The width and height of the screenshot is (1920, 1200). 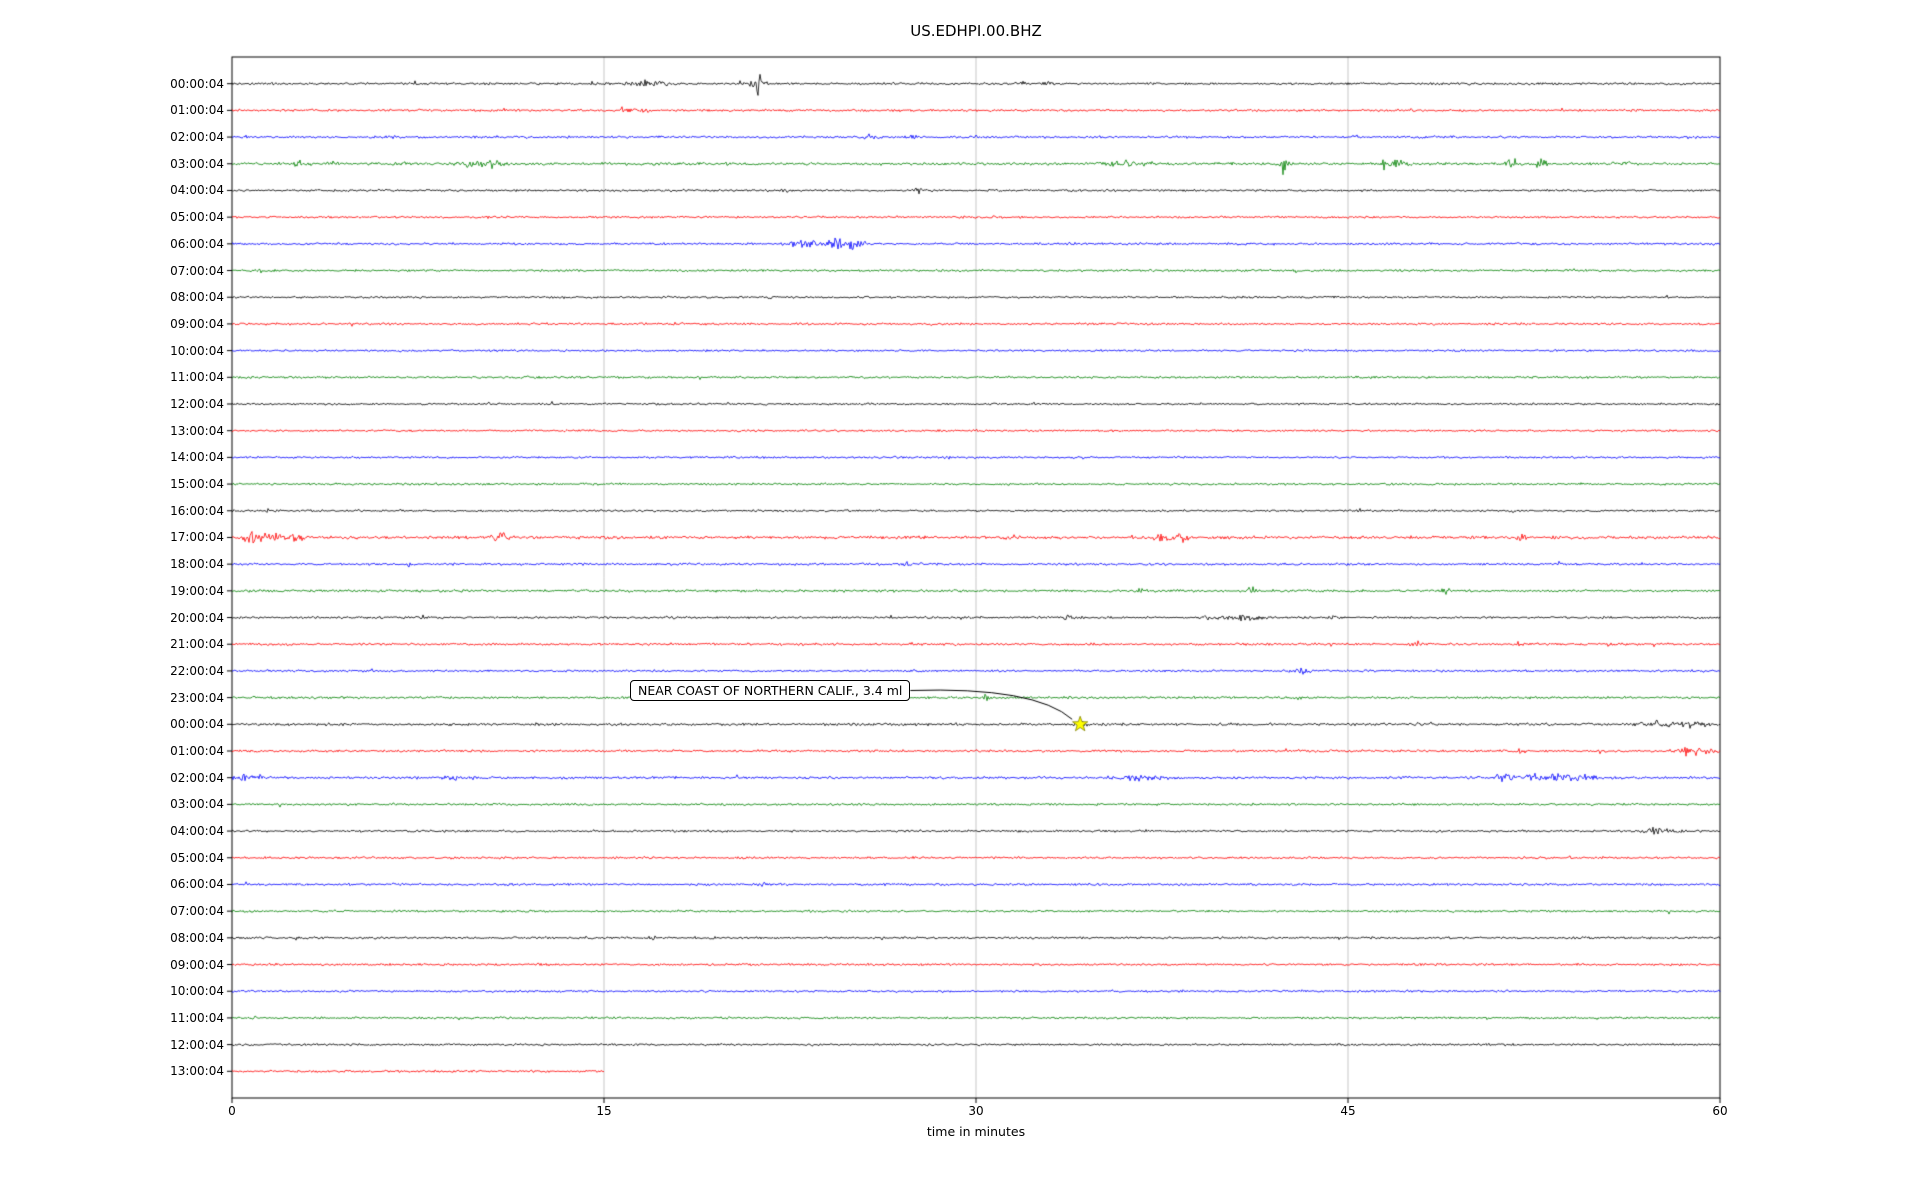 I want to click on y-tick-label: 18:00:04, so click(x=197, y=564).